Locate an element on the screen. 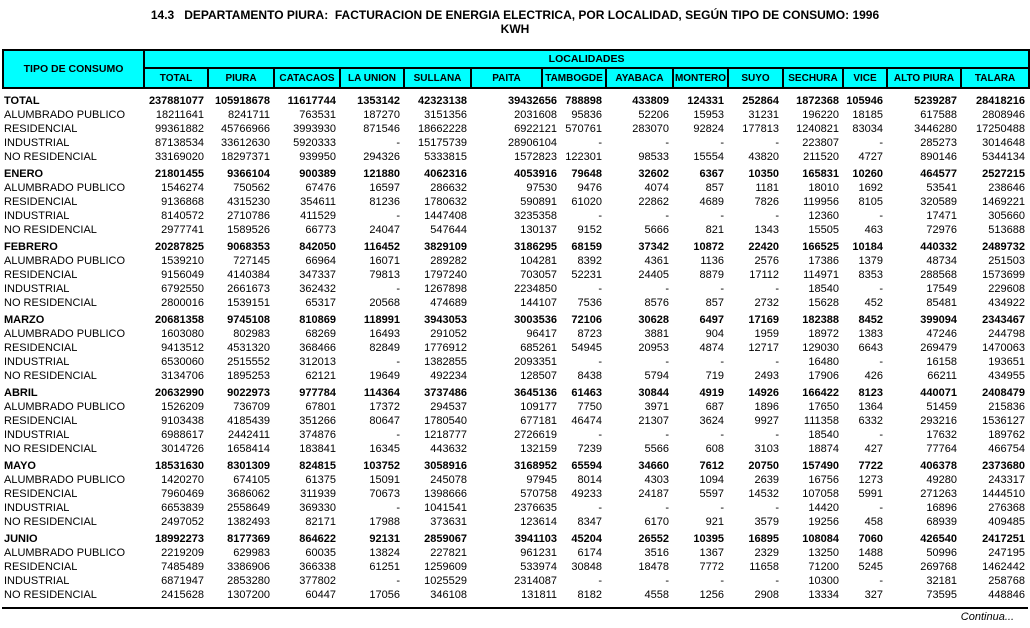  data-cell: 810869 is located at coordinates (317, 320).